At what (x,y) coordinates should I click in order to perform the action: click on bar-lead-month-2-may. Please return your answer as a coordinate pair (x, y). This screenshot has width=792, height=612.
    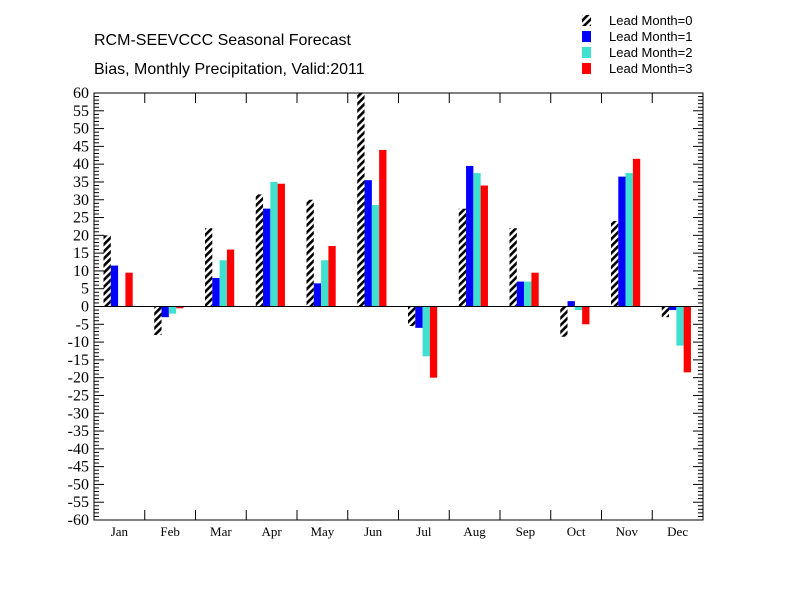
    Looking at the image, I should click on (325, 283).